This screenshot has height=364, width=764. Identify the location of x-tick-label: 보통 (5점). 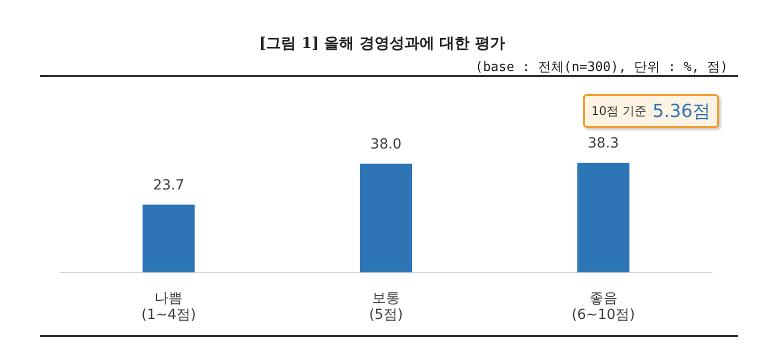
(386, 307).